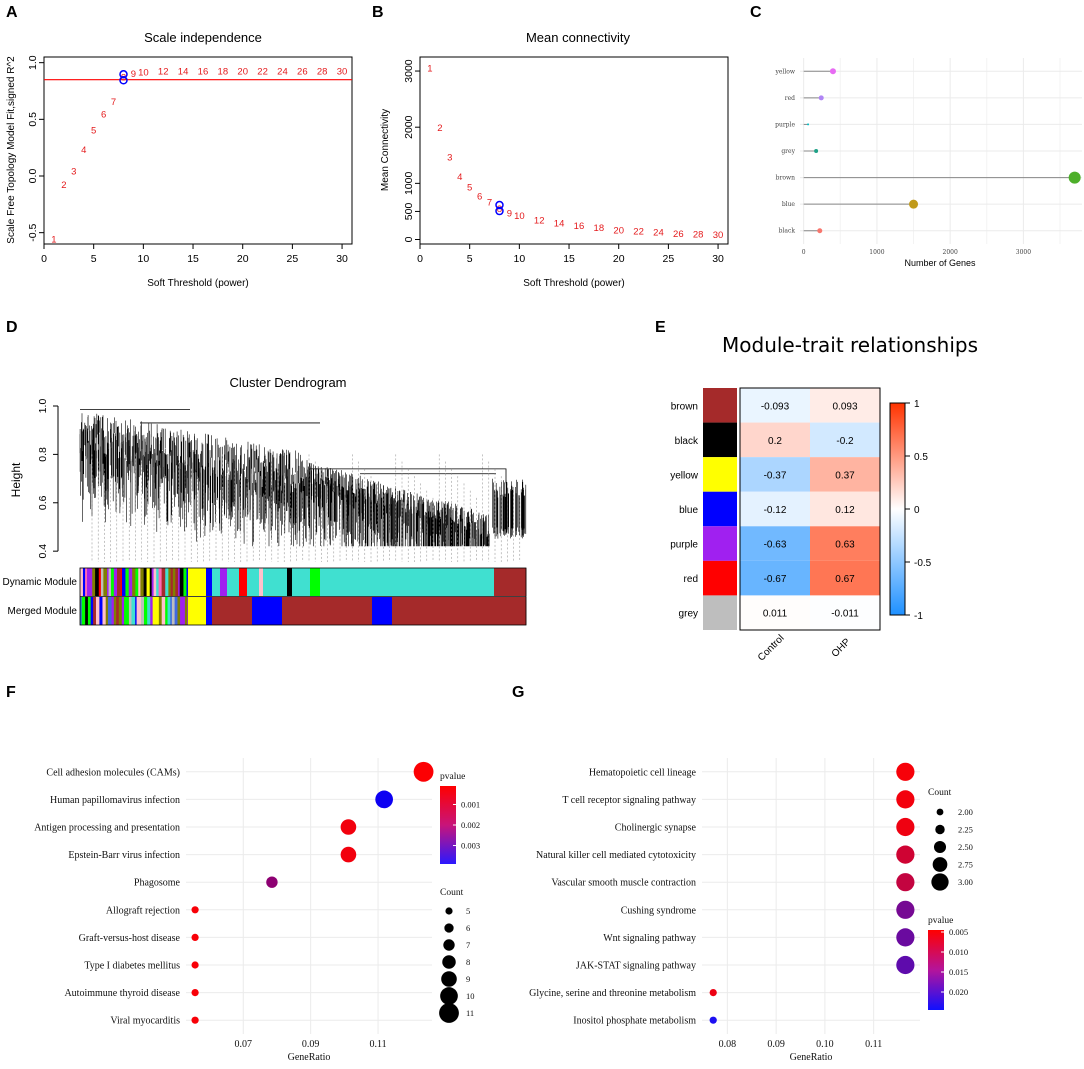 The width and height of the screenshot is (1084, 1069). I want to click on panel-b-point-label: 18, so click(599, 228).